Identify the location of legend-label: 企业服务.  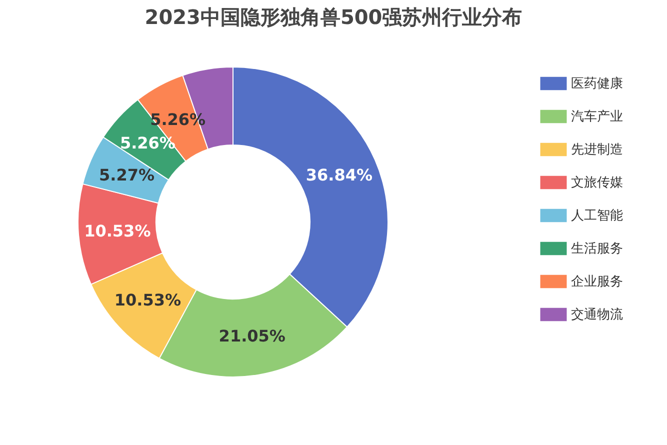
(597, 282).